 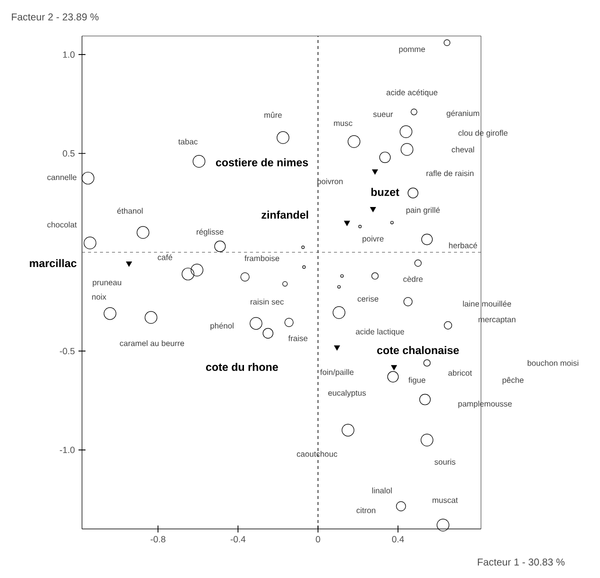 I want to click on text: pêche, so click(x=513, y=380).